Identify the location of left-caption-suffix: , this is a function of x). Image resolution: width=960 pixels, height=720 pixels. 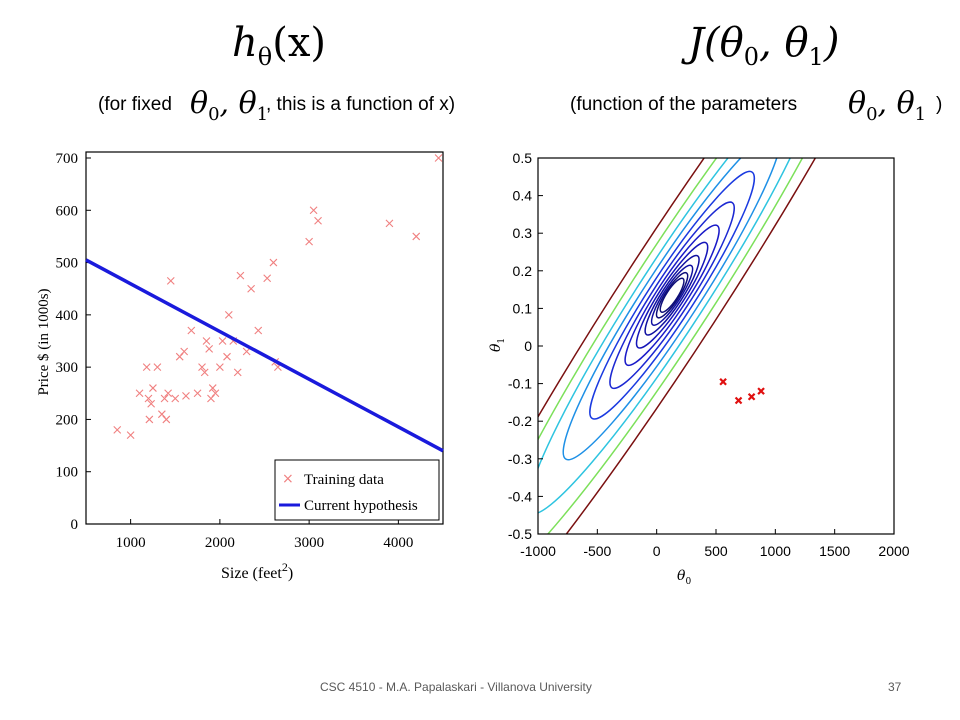
(361, 104).